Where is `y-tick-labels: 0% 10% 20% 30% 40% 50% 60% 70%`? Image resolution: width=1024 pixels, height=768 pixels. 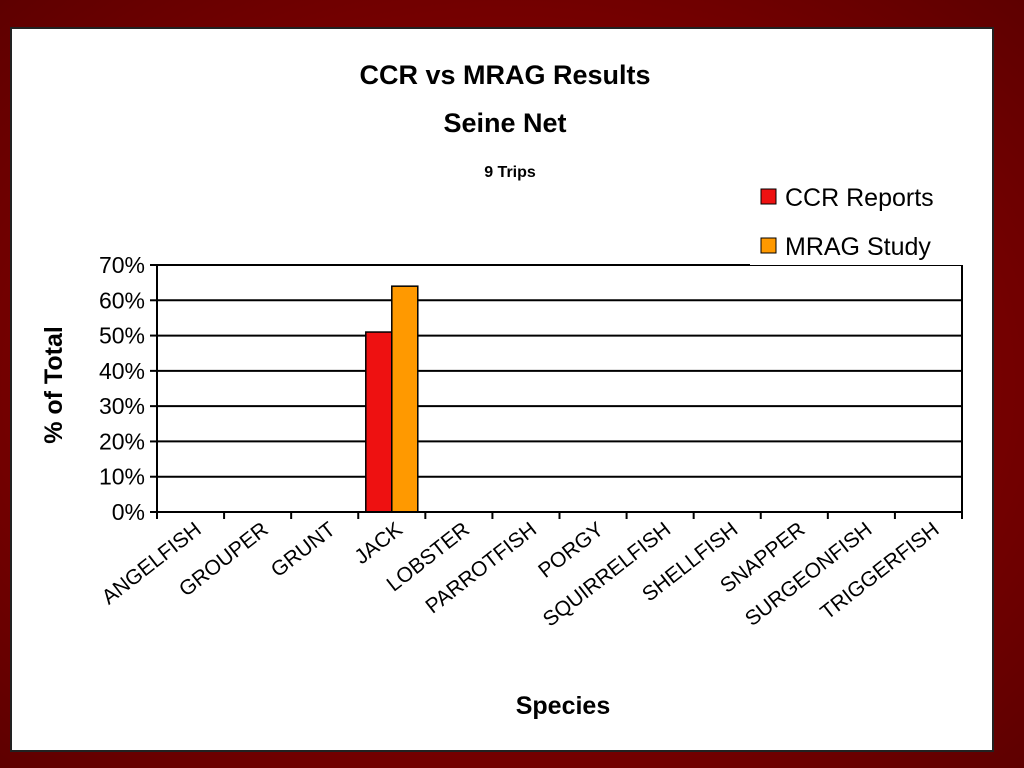
y-tick-labels: 0% 10% 20% 30% 40% 50% 60% 70% is located at coordinates (122, 388).